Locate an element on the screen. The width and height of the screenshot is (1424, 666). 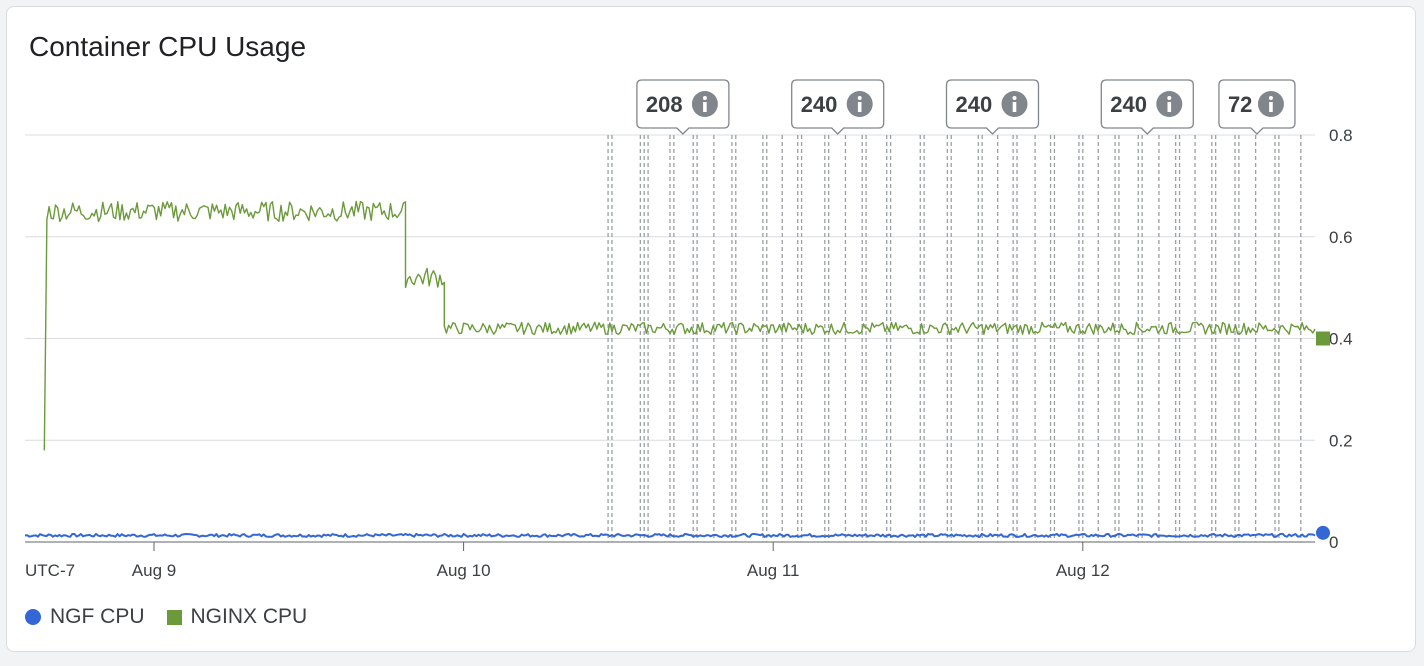
event-badge: 208 is located at coordinates (683, 107).